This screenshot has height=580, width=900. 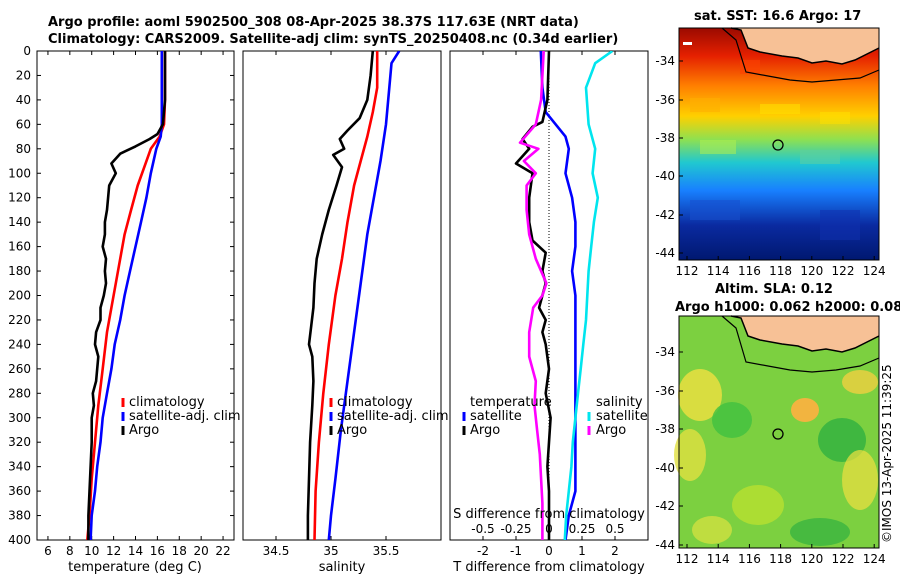 I want to click on salinity-plot: 34.5 35 35.5, so click(x=332, y=304).